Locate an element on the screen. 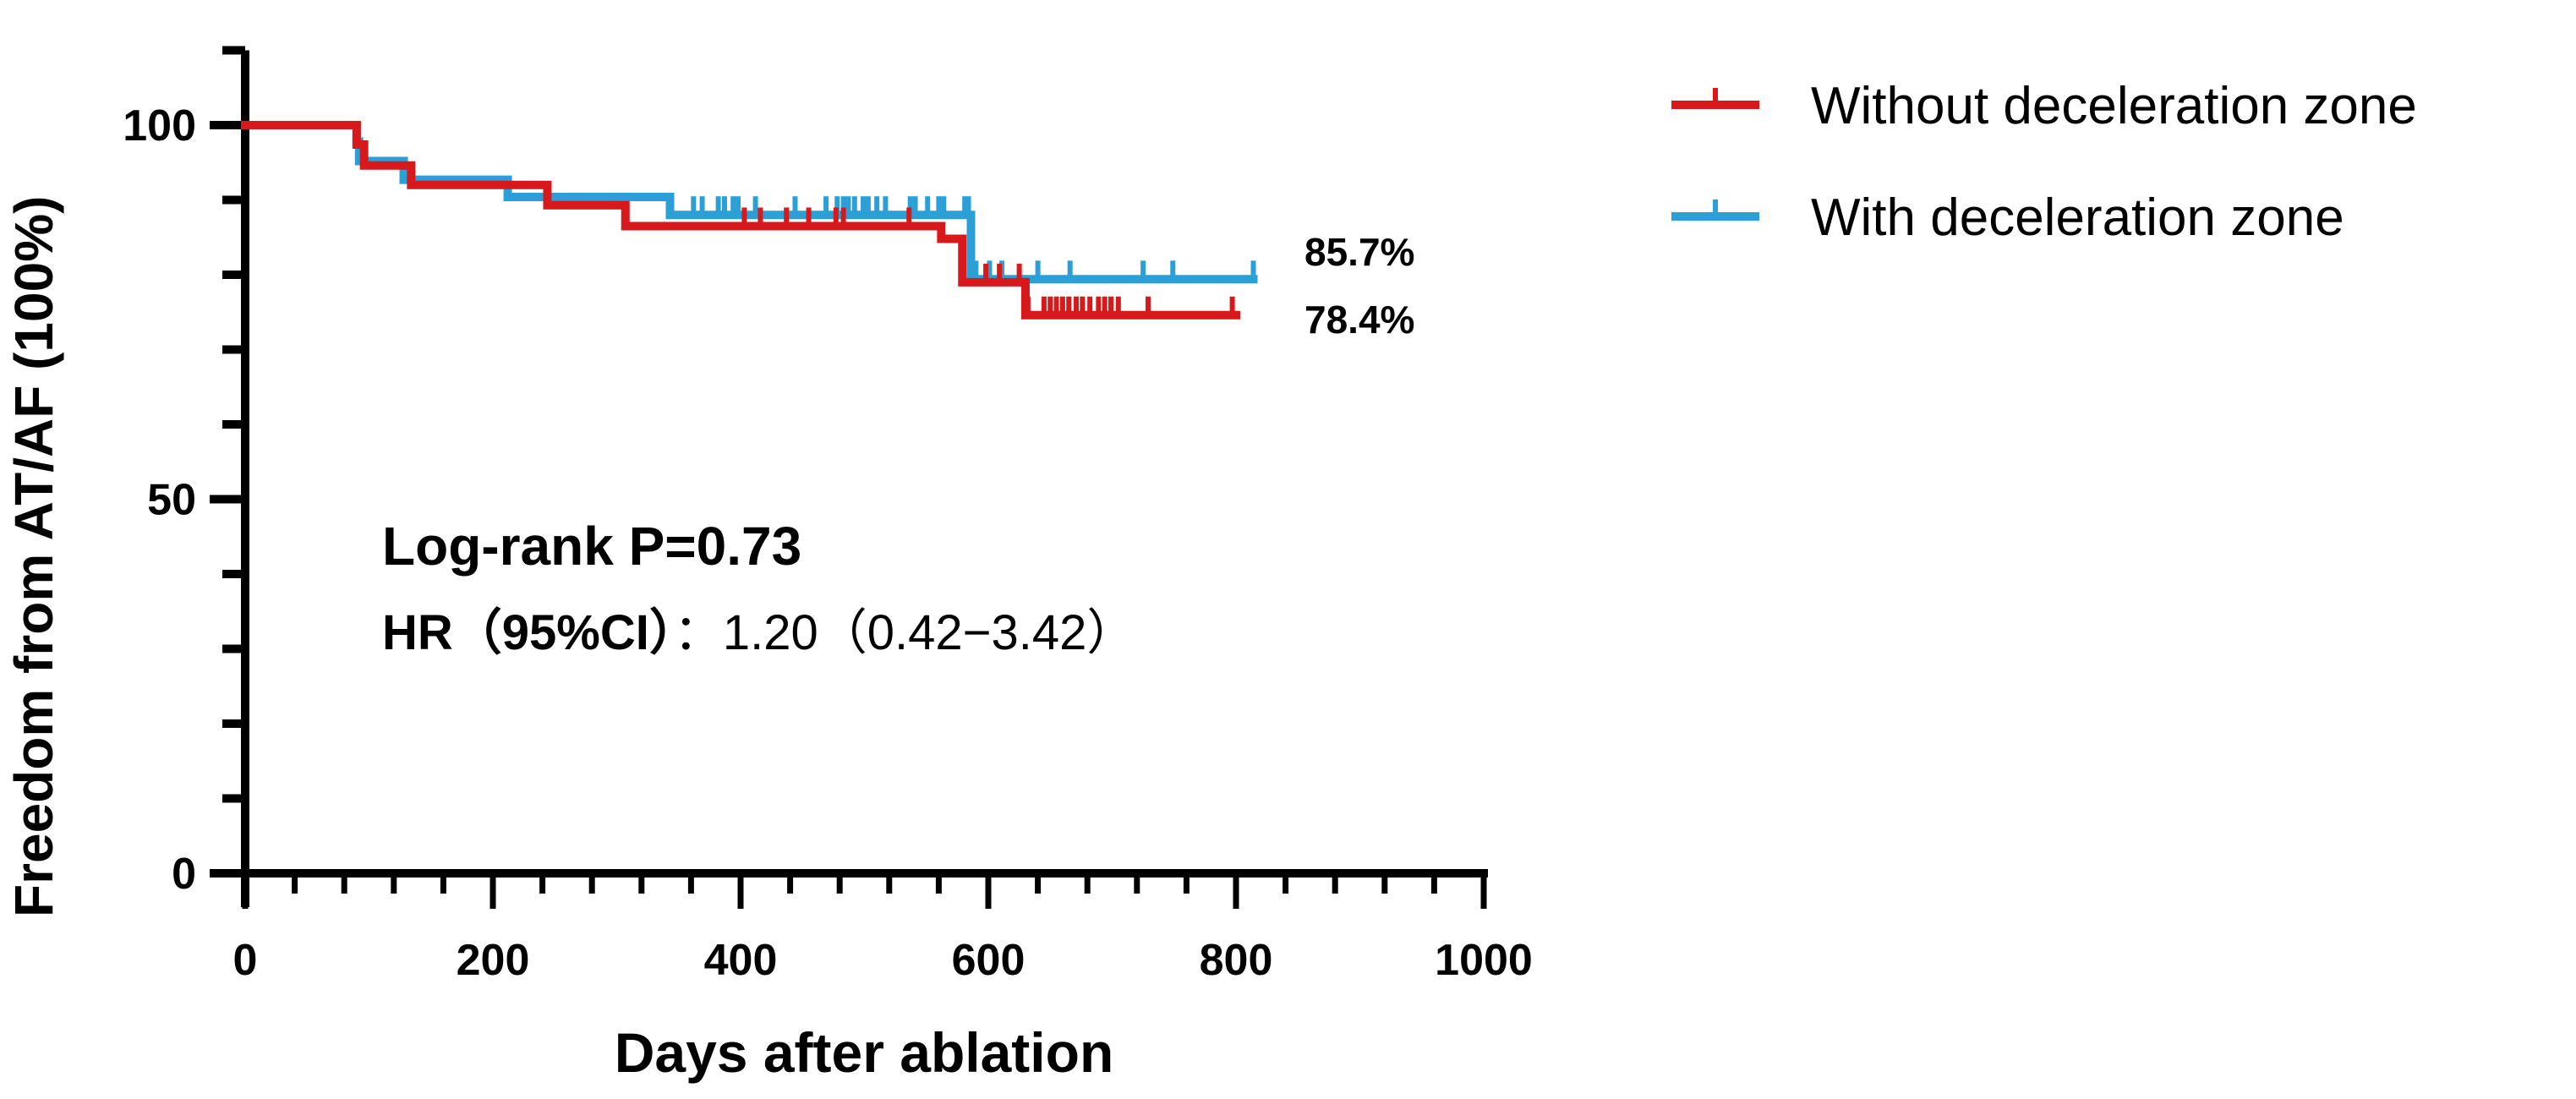 The image size is (2576, 1099). legend-item-without: Without deceleration zone is located at coordinates (2044, 106).